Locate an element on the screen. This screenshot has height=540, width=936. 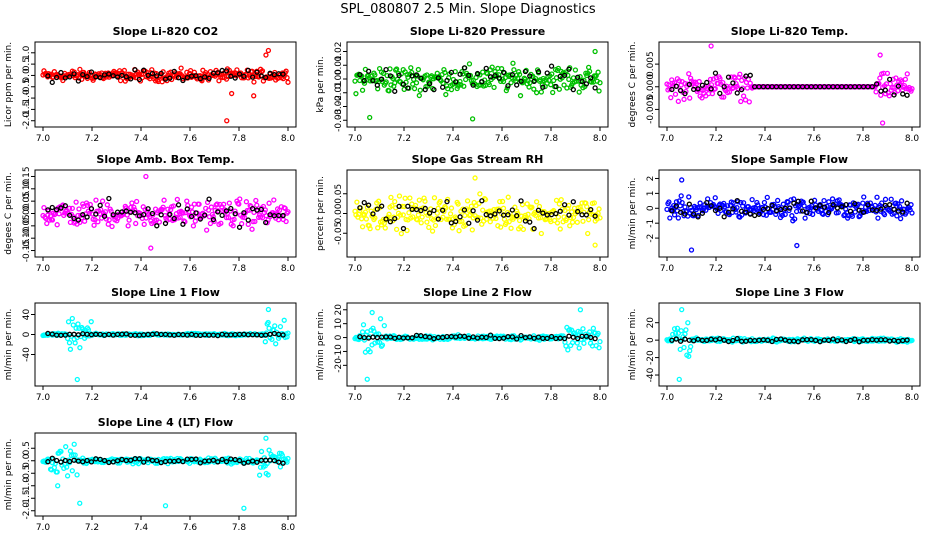
y-tick-label: 0 is located at coordinates (651, 340).